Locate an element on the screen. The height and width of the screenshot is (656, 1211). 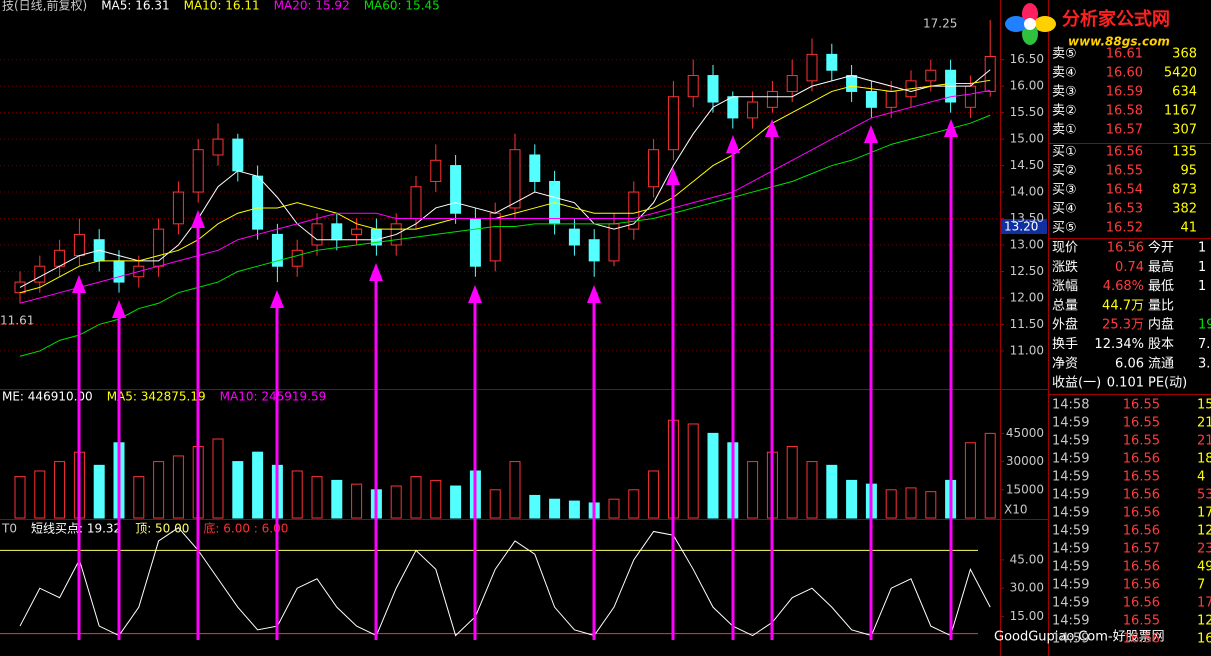
panel-text: 涨幅 is located at coordinates (1065, 286).